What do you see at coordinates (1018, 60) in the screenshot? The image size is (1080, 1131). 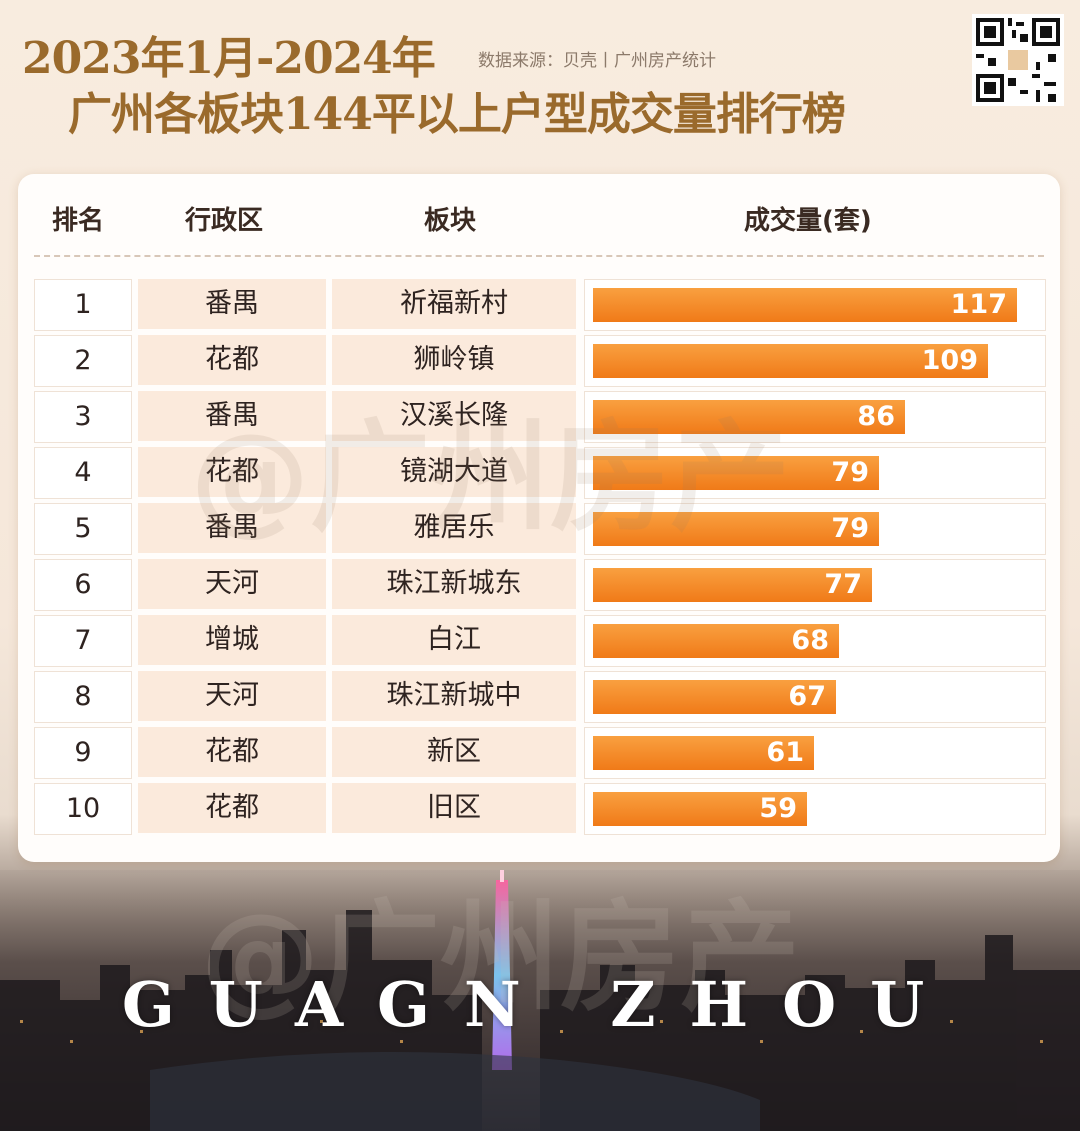 I see `qr-code-icon` at bounding box center [1018, 60].